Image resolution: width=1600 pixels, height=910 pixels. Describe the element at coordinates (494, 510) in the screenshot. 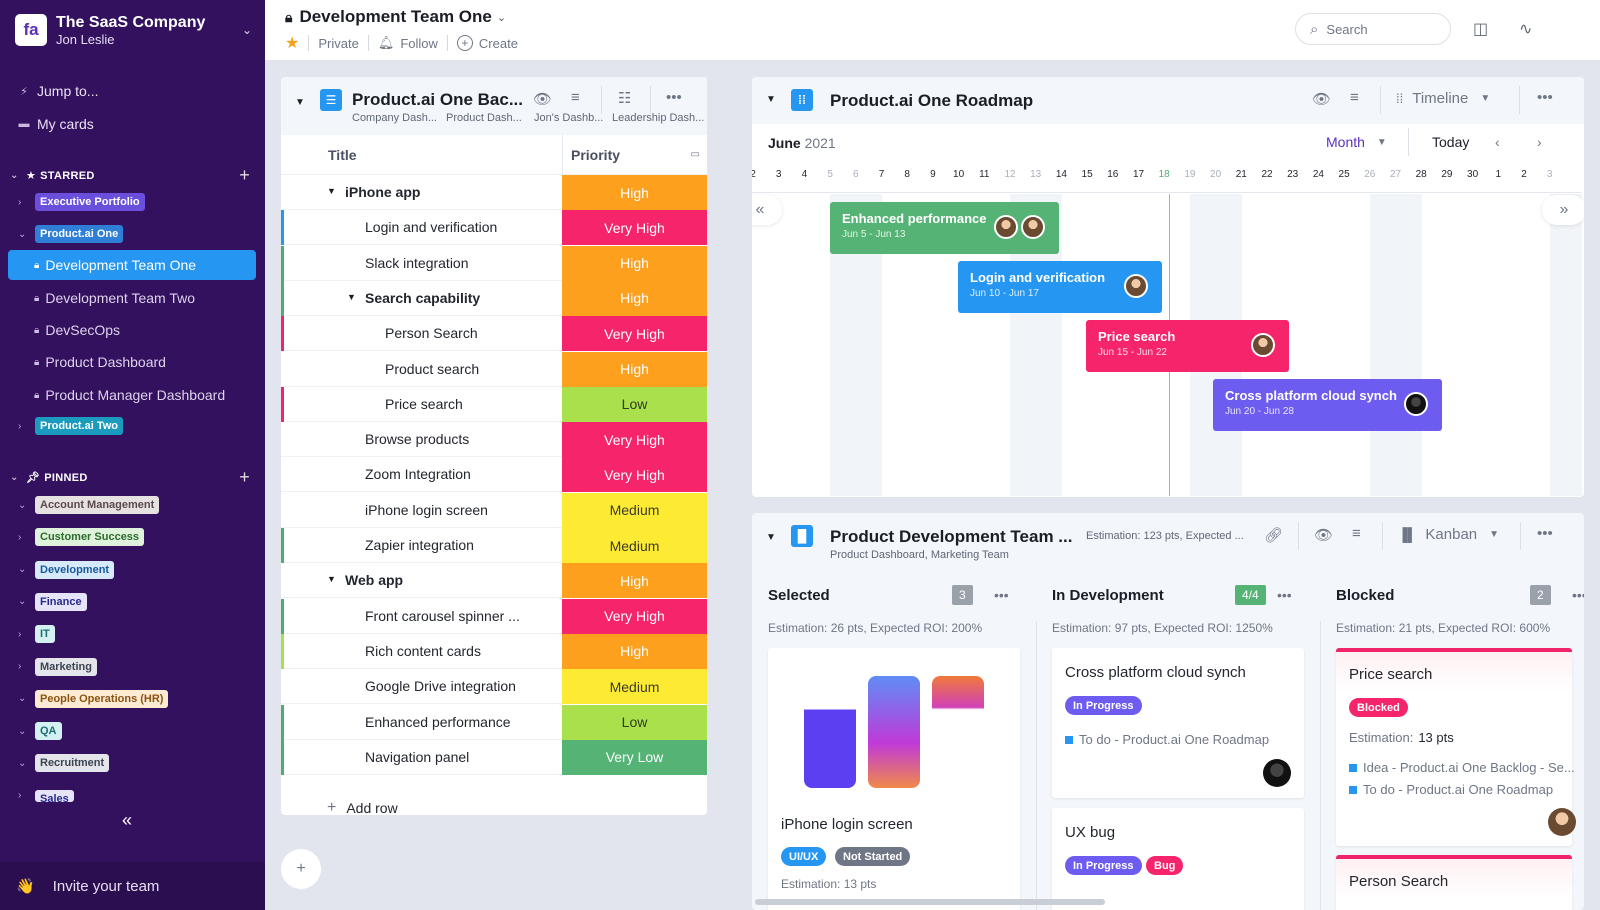

I see `table-row: iPhone login screen Medium` at that location.